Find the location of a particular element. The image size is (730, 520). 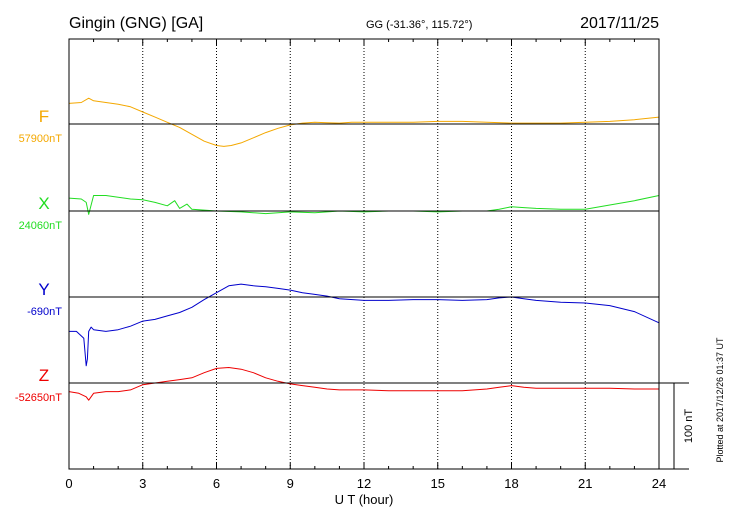

series-name-x: X is located at coordinates (43, 203).